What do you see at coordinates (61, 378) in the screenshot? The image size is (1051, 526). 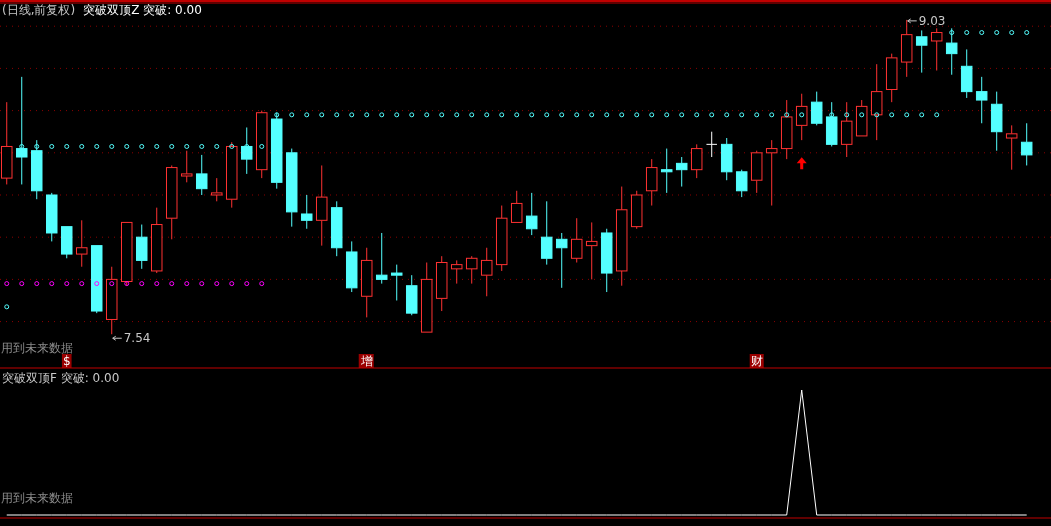 I see `chart-title: 突破双顶F 突破: 0.00` at bounding box center [61, 378].